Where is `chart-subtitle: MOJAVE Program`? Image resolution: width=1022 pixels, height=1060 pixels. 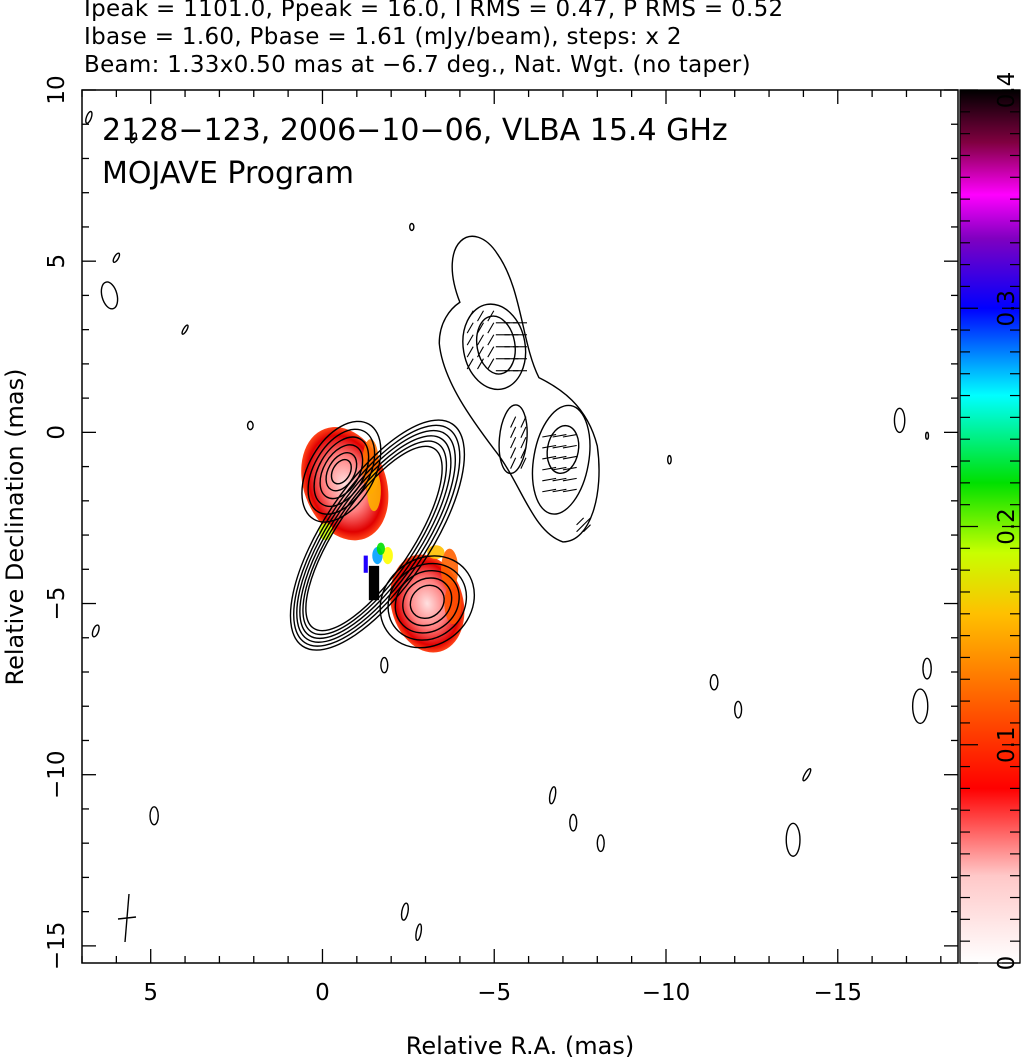
chart-subtitle: MOJAVE Program is located at coordinates (228, 173).